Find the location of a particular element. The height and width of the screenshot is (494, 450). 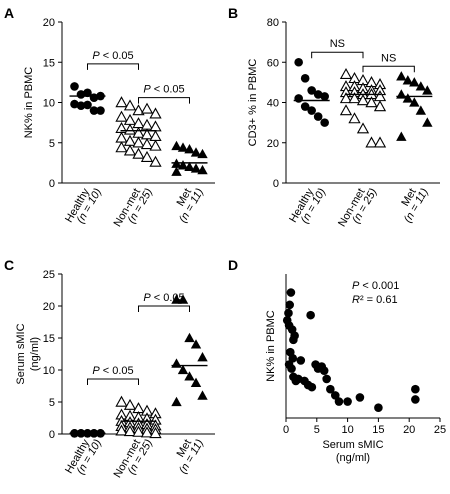

y-tick-label: 40 is located at coordinates (273, 104).